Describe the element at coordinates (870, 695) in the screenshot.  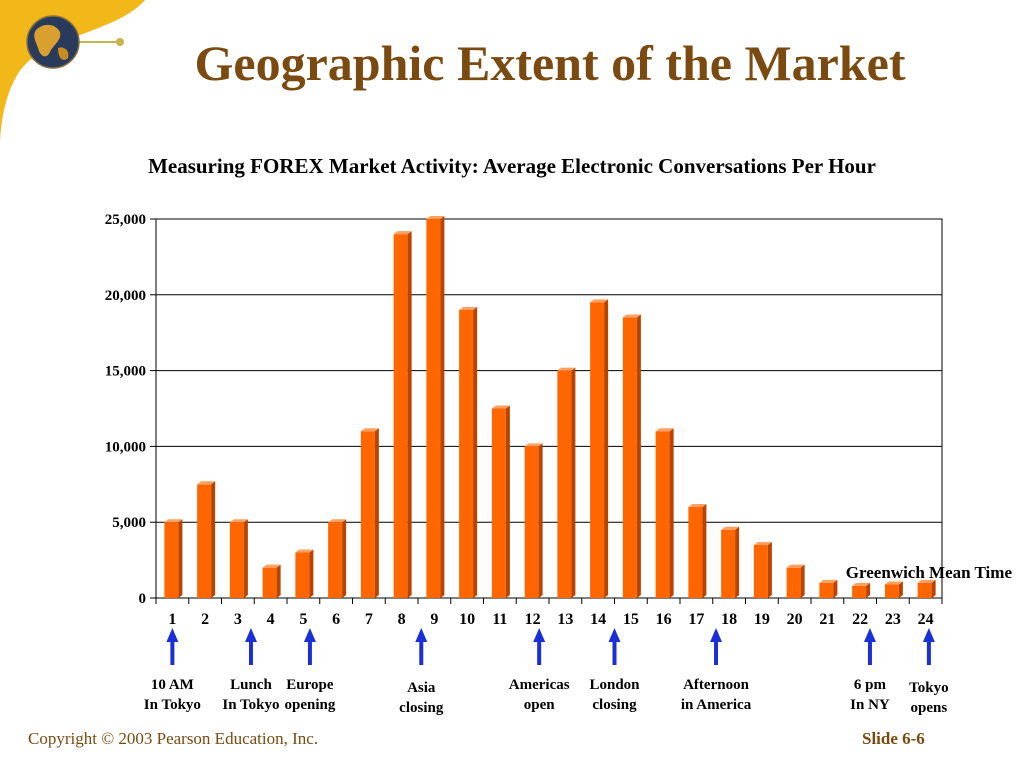
I see `annotation-label: 6 pm In NY` at that location.